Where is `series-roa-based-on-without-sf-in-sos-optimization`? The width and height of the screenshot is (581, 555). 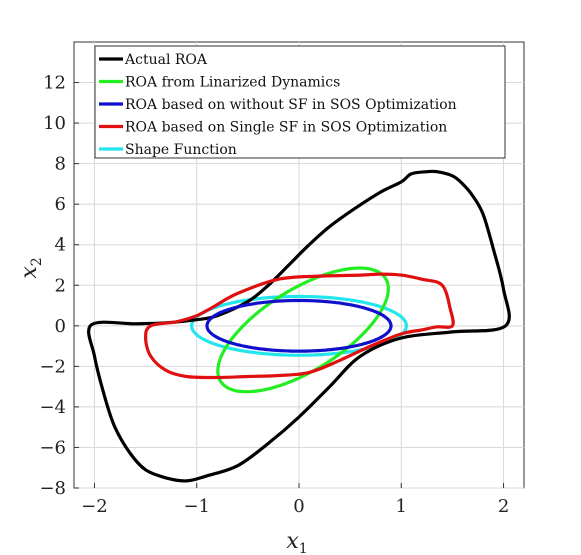
series-roa-based-on-without-sf-in-sos-optimization is located at coordinates (299, 325).